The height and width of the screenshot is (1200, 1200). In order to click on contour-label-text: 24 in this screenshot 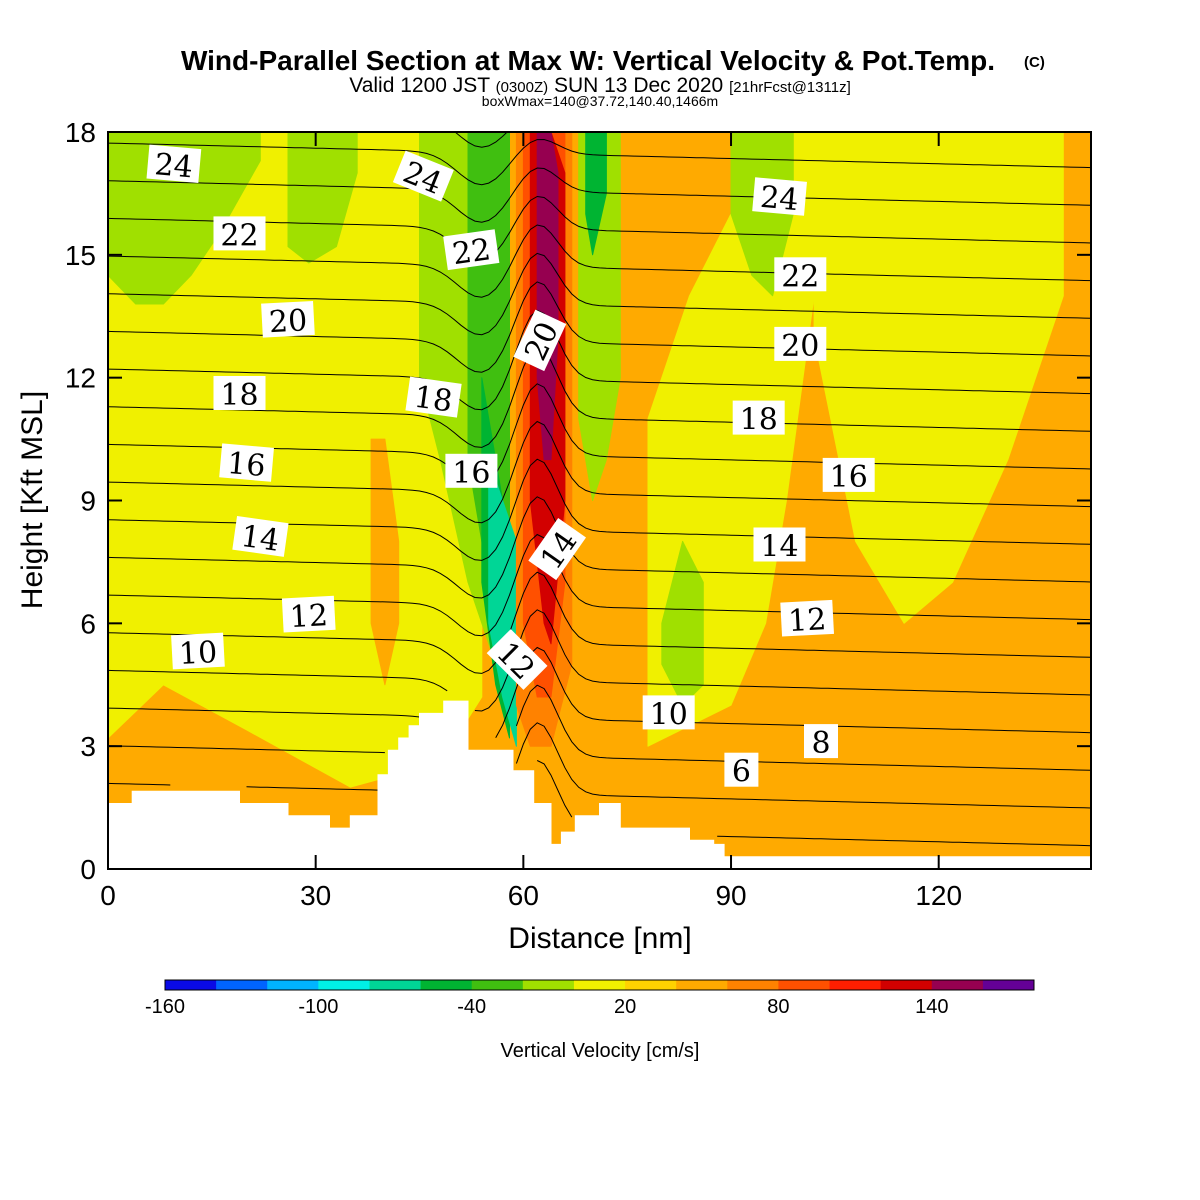, I will do `click(173, 166)`.